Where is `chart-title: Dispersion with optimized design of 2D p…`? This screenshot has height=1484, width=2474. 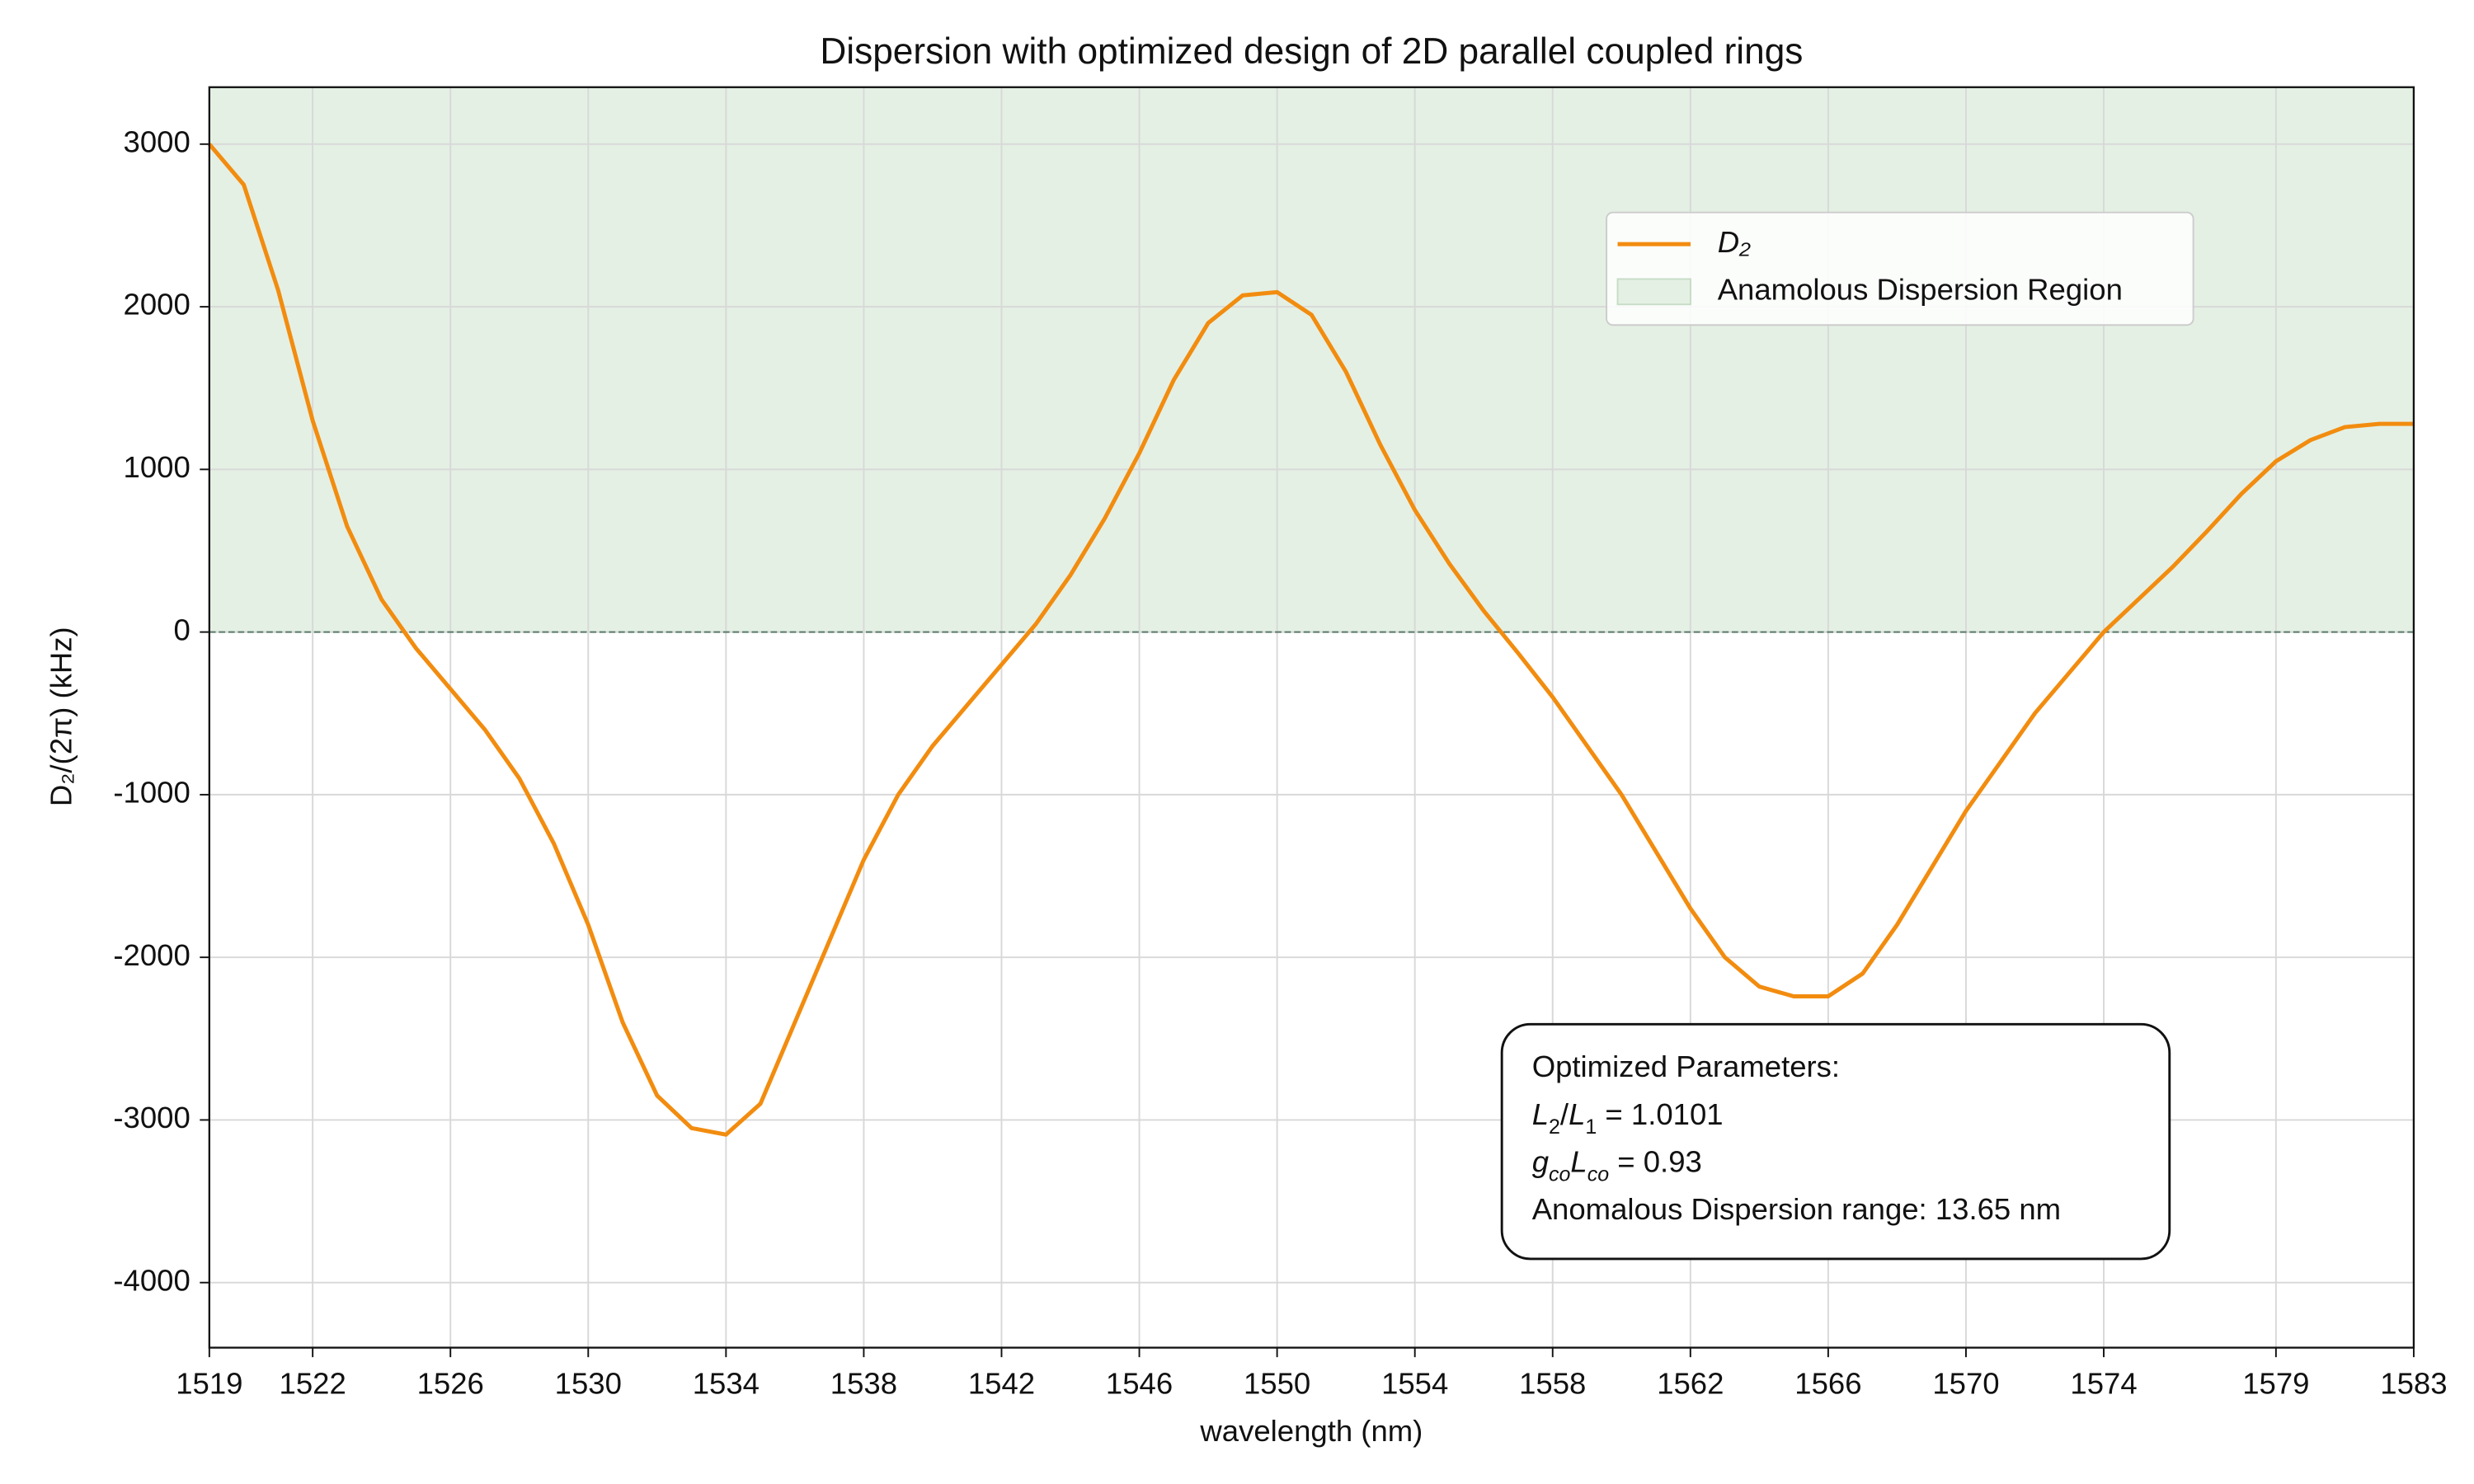
chart-title: Dispersion with optimized design of 2D p… is located at coordinates (1311, 51).